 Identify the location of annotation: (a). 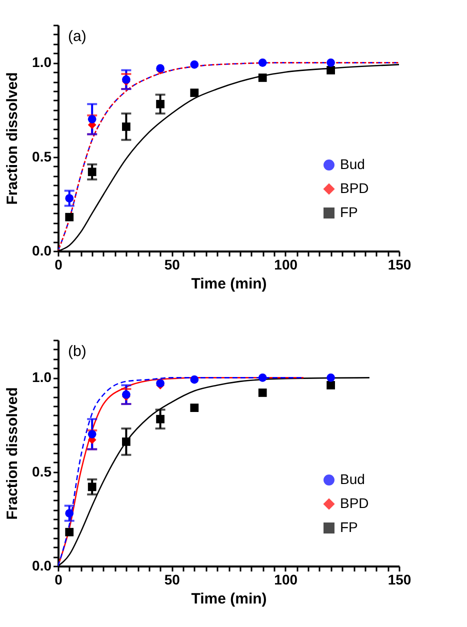
(77, 36).